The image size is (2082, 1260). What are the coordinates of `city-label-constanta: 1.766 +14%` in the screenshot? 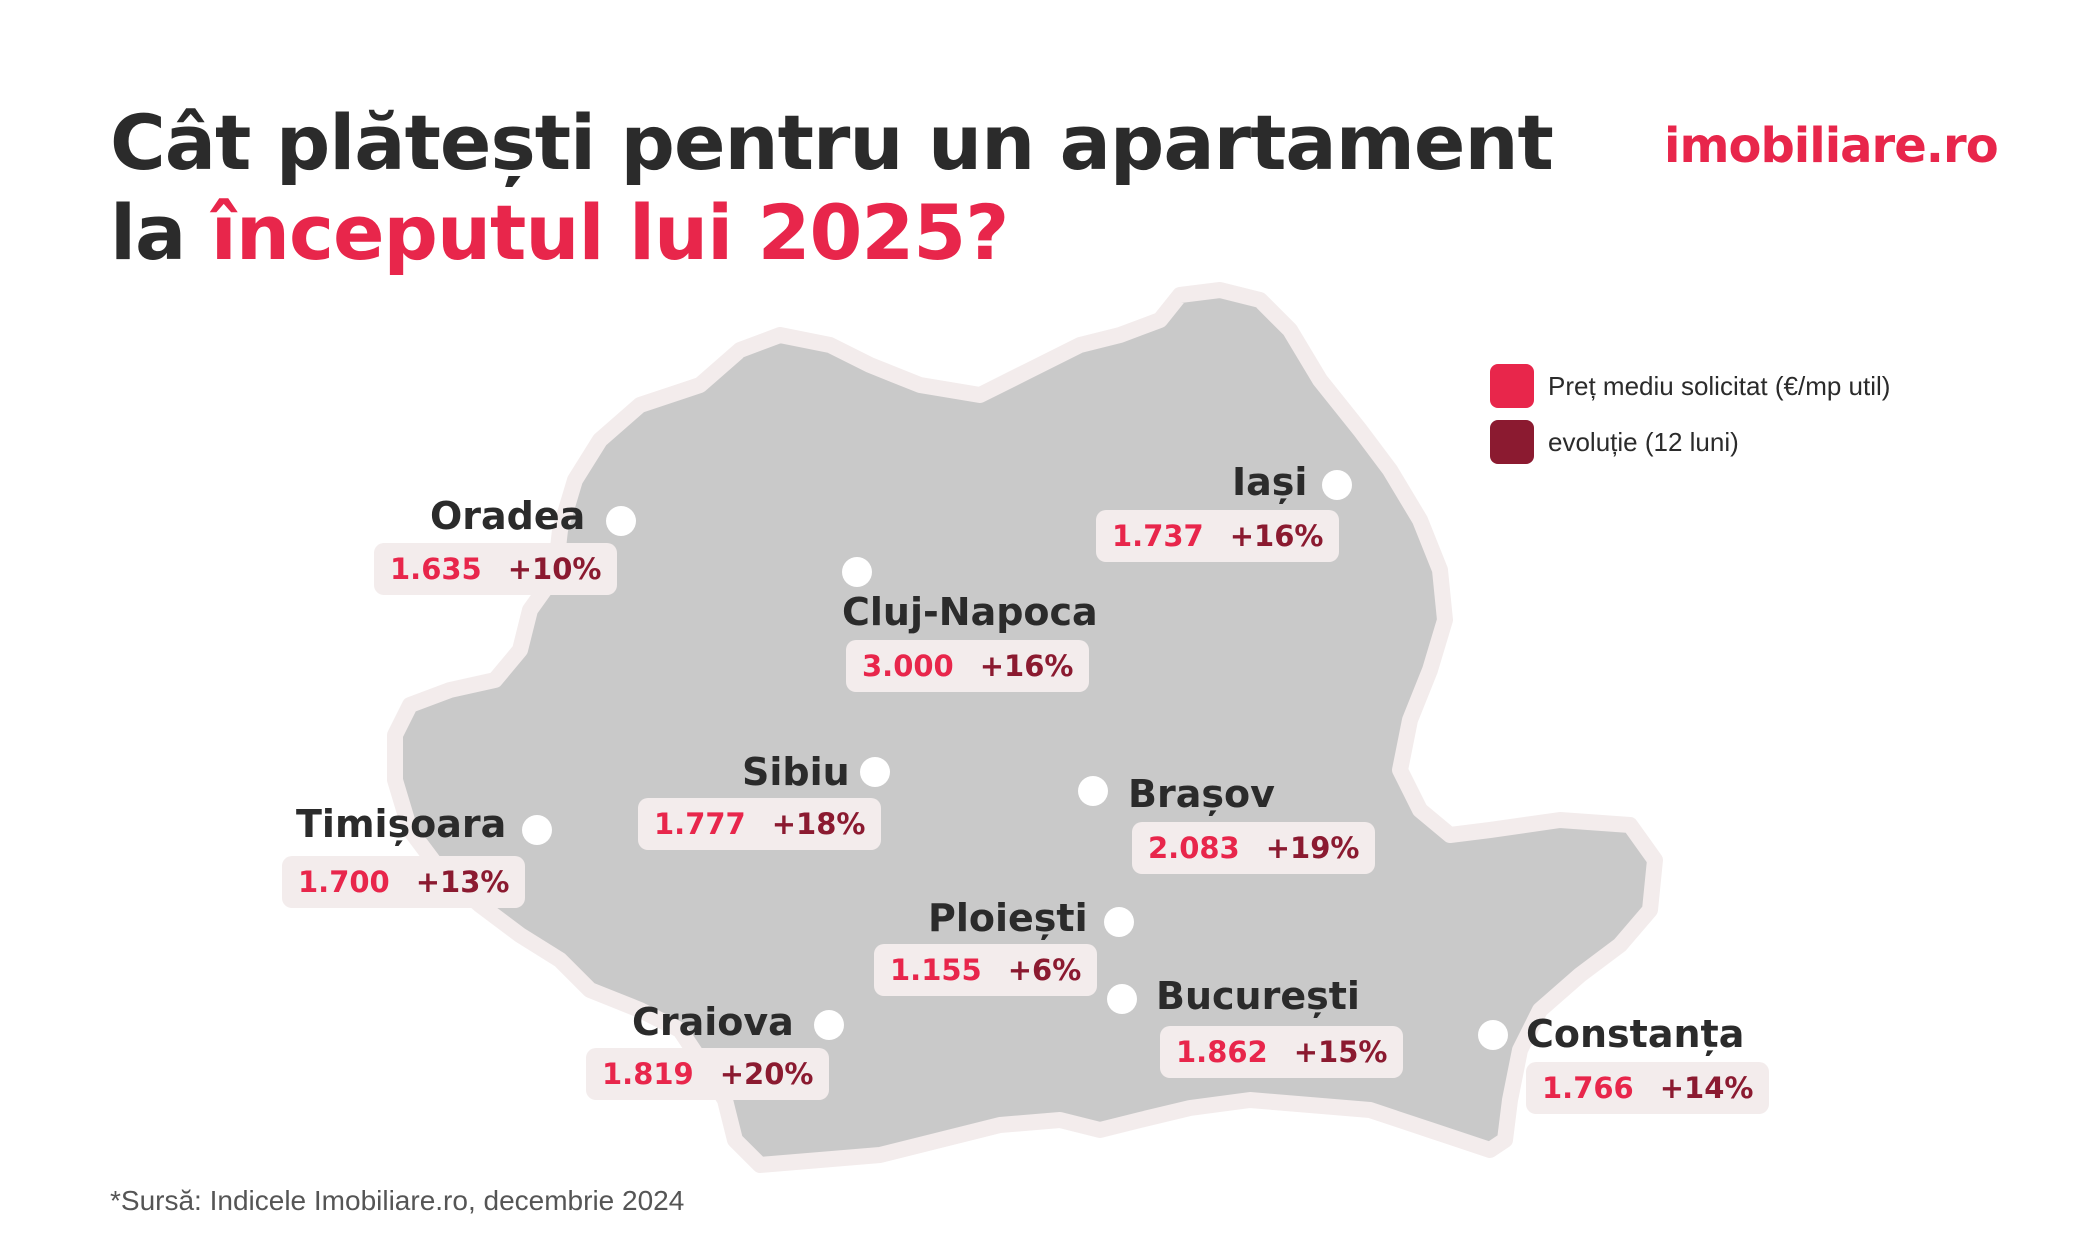 It's located at (1648, 1088).